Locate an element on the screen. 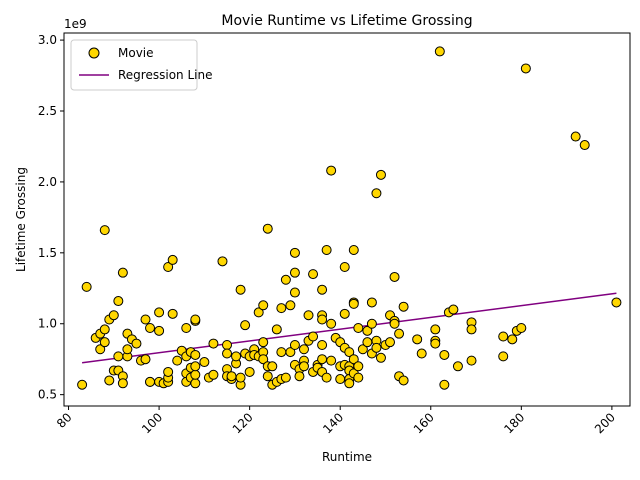 The image size is (640, 480). y-tick-label: 0.5 is located at coordinates (47, 395).